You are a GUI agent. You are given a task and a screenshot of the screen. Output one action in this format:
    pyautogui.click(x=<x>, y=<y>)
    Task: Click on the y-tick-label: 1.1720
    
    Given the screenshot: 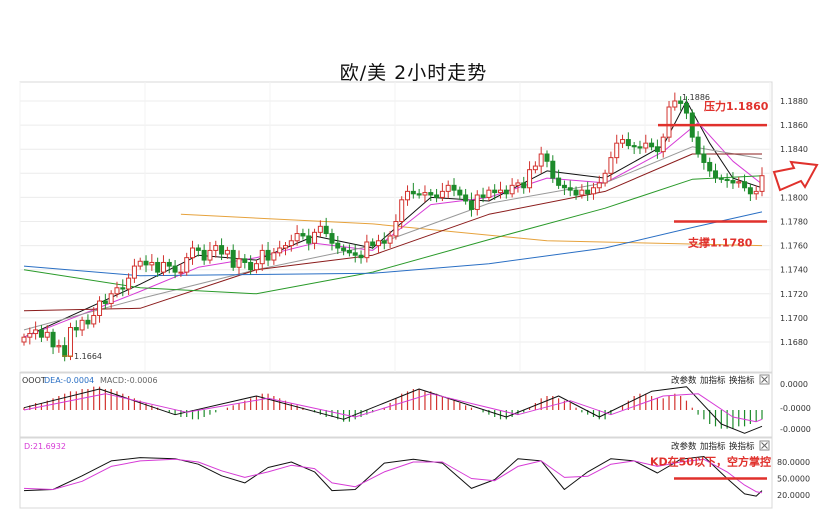 What is the action you would take?
    pyautogui.click(x=794, y=294)
    